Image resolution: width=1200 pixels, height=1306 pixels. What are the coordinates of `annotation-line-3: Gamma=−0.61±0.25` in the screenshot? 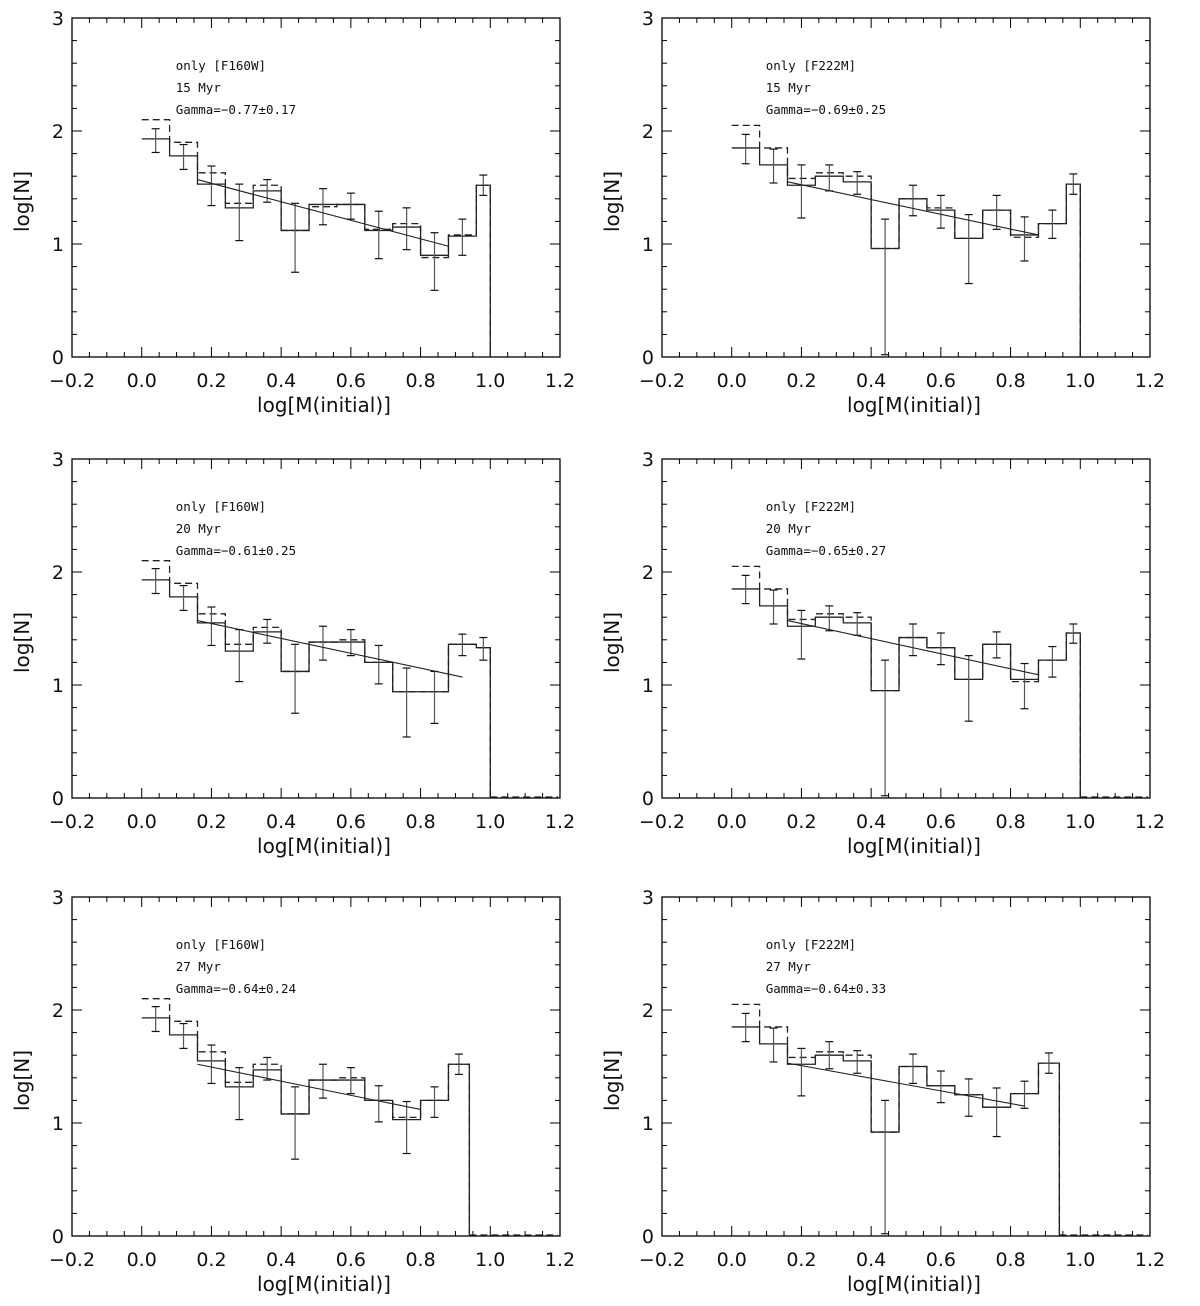 It's located at (236, 550).